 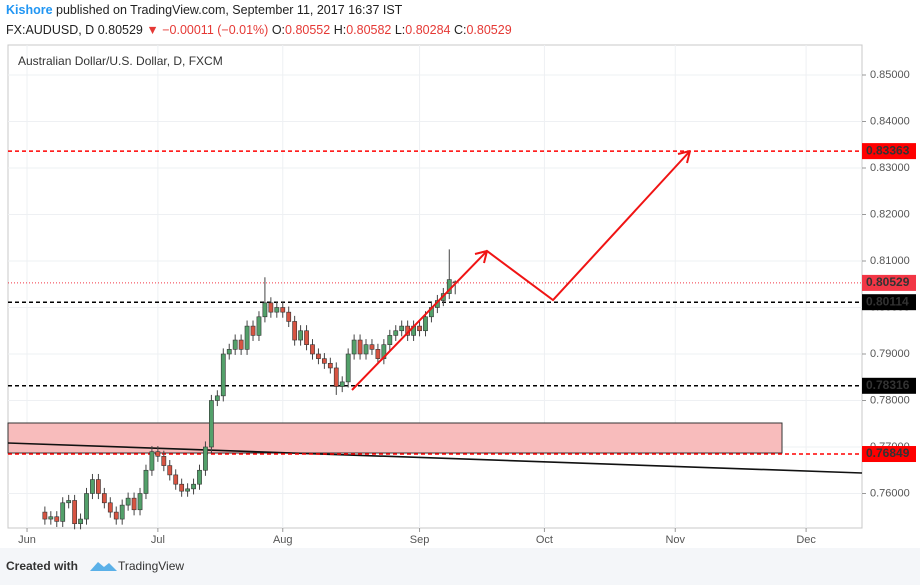 I want to click on ohlc-label: O:, so click(x=278, y=30).